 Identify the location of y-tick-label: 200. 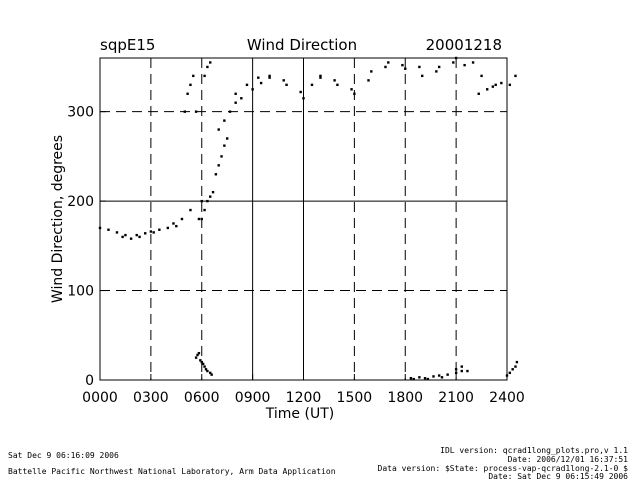
(80, 202).